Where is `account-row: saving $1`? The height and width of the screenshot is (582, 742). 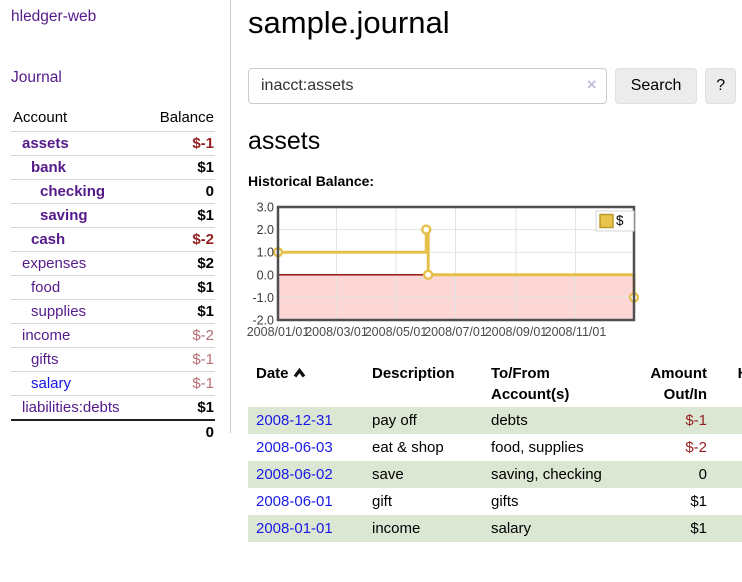
account-row: saving $1 is located at coordinates (113, 215).